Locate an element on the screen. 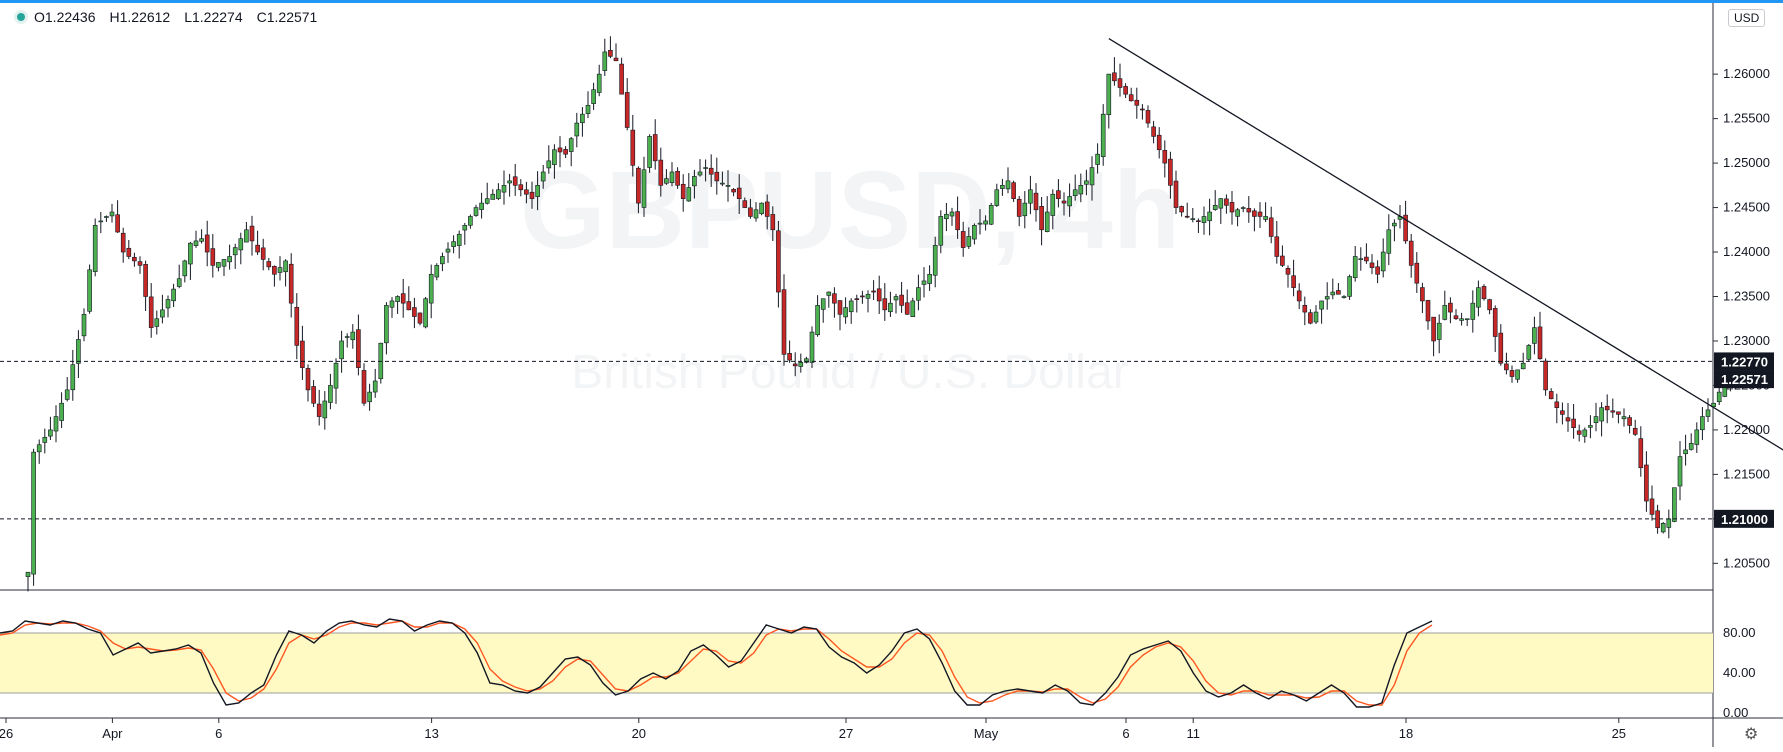 This screenshot has height=752, width=1783. time-tick-label: 27 is located at coordinates (846, 733).